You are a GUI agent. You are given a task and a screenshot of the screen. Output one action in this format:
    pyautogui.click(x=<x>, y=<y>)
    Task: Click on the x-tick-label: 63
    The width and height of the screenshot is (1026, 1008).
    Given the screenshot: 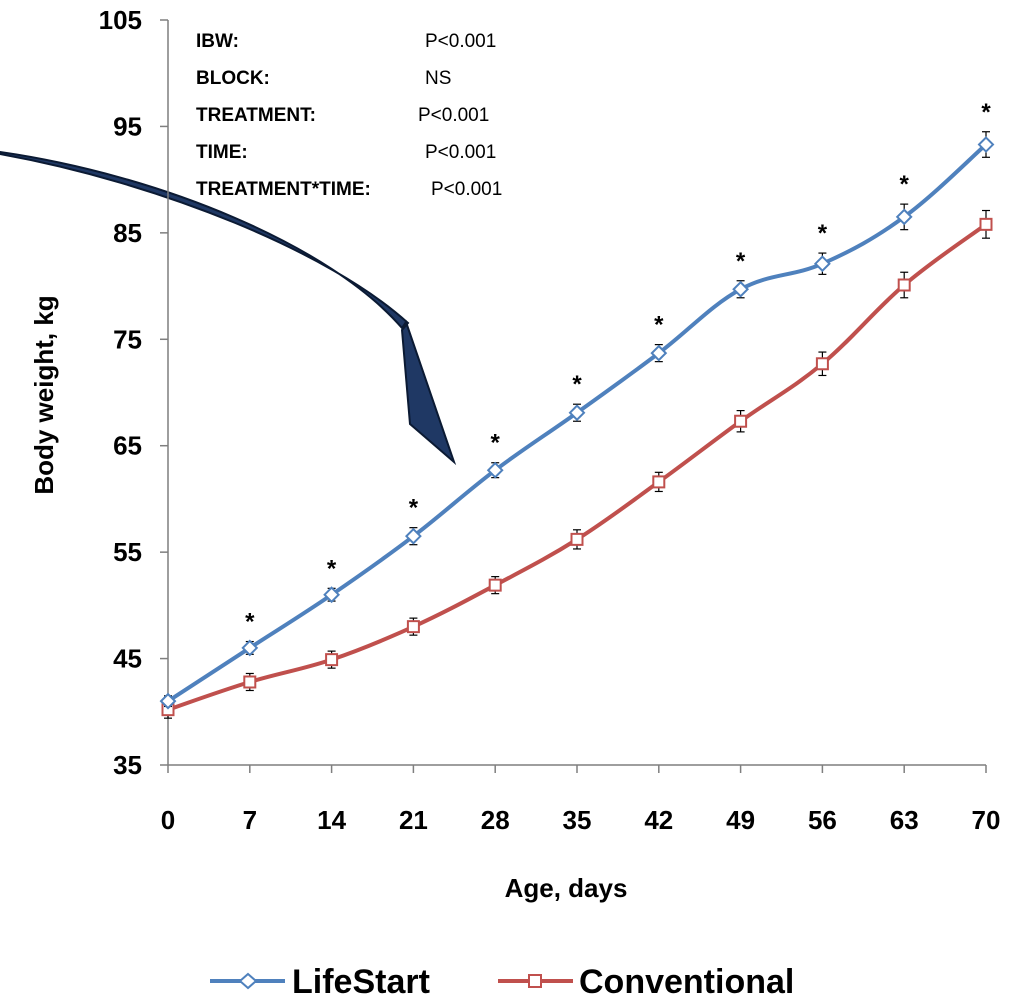 What is the action you would take?
    pyautogui.click(x=904, y=820)
    